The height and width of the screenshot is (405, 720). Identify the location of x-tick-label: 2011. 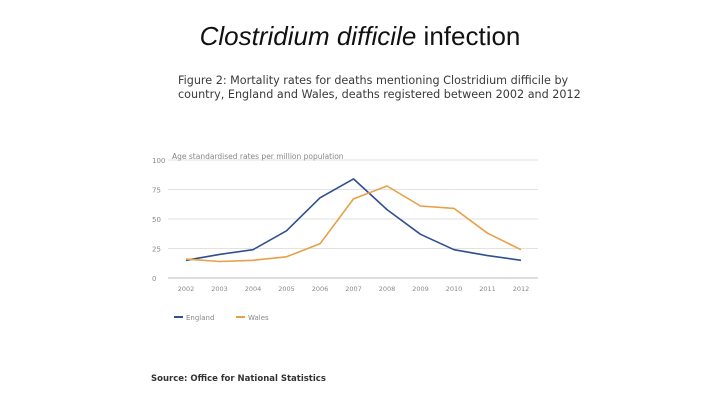
(487, 289).